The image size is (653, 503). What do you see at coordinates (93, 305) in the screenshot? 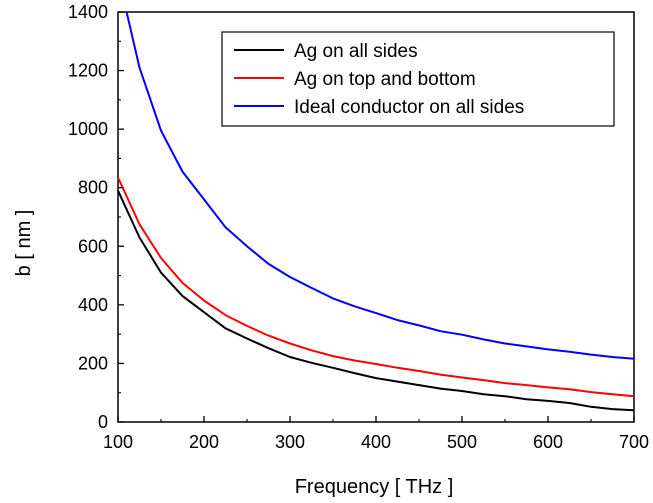
I see `y-tick-label: 400` at bounding box center [93, 305].